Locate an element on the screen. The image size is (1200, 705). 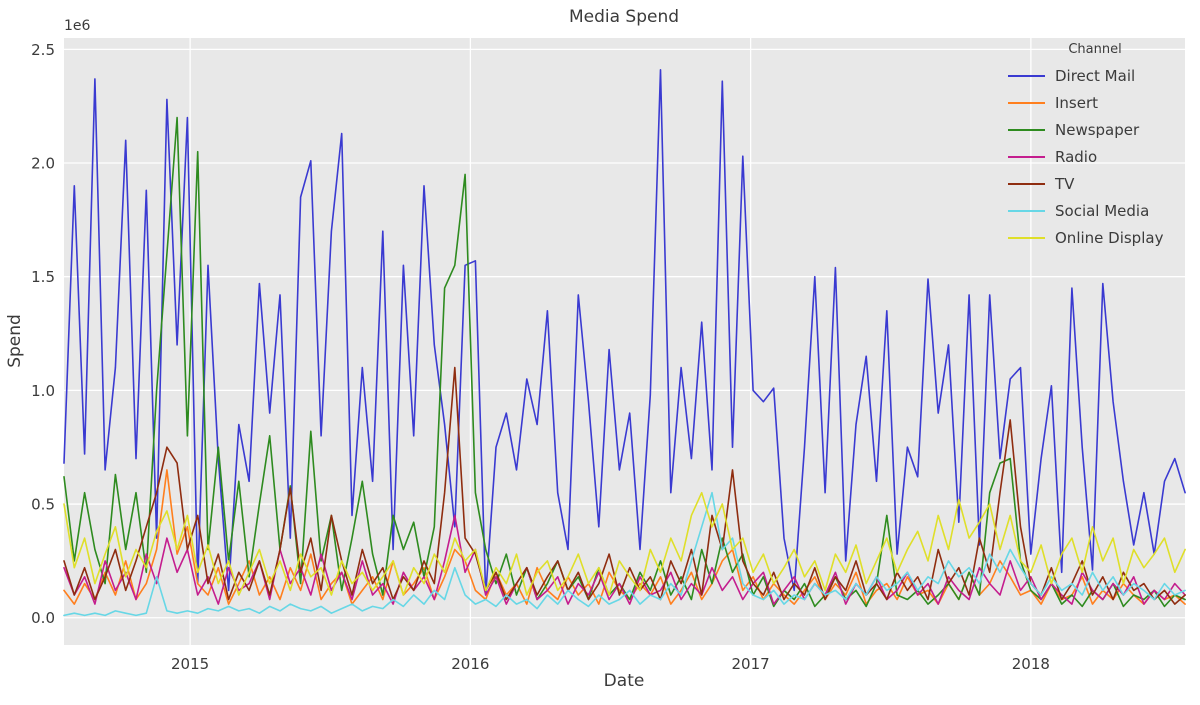
series-line-radio is located at coordinates (624, 559).